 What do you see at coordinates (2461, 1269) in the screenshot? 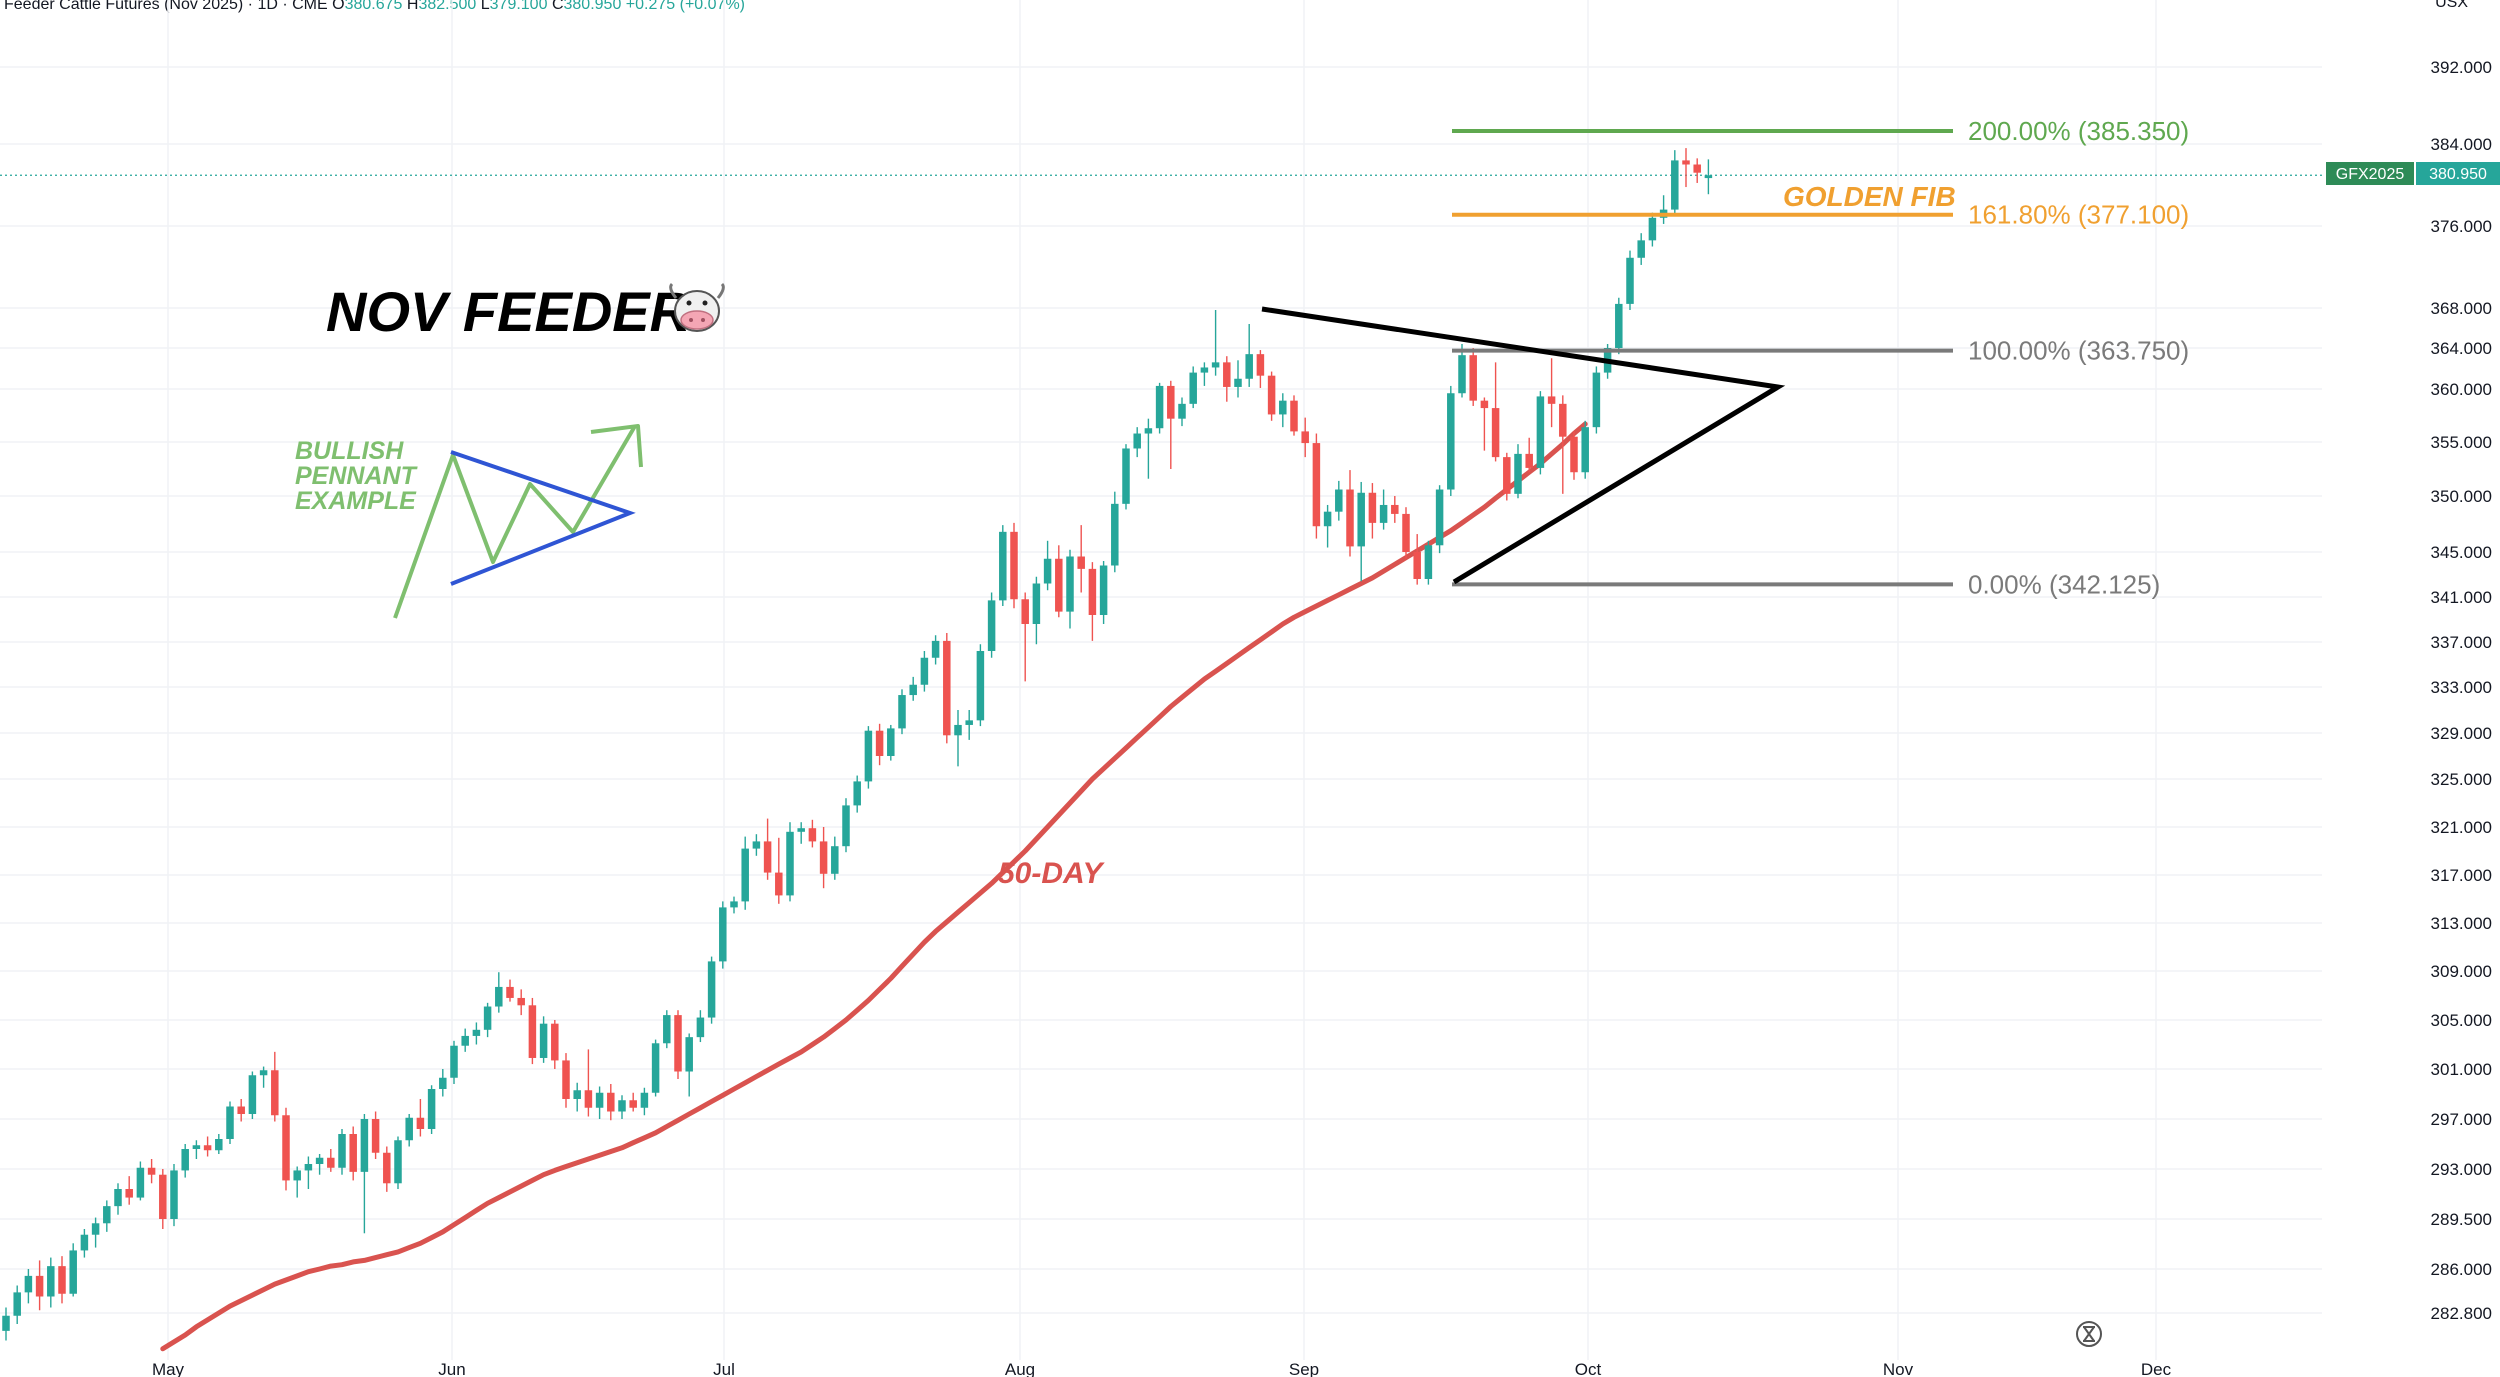
I see `price-tick-label: 286.000` at bounding box center [2461, 1269].